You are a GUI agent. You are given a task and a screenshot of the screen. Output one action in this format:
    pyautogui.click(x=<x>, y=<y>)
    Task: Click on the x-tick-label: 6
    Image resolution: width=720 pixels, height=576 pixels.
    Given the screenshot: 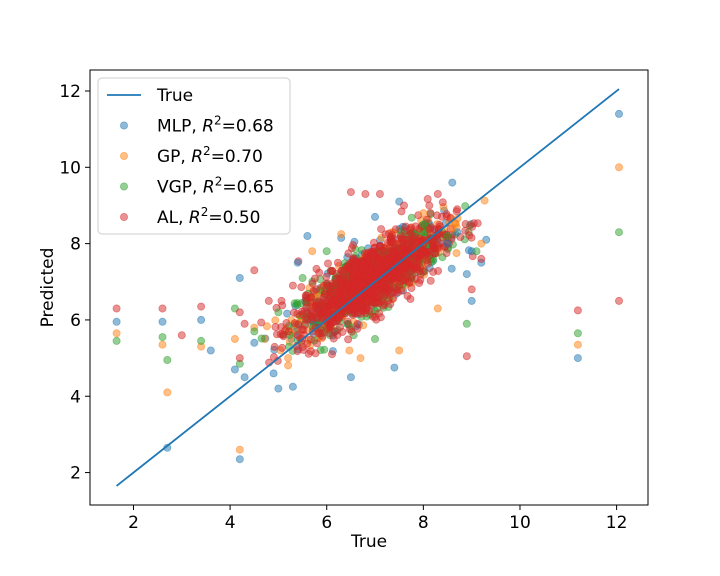 What is the action you would take?
    pyautogui.click(x=326, y=523)
    